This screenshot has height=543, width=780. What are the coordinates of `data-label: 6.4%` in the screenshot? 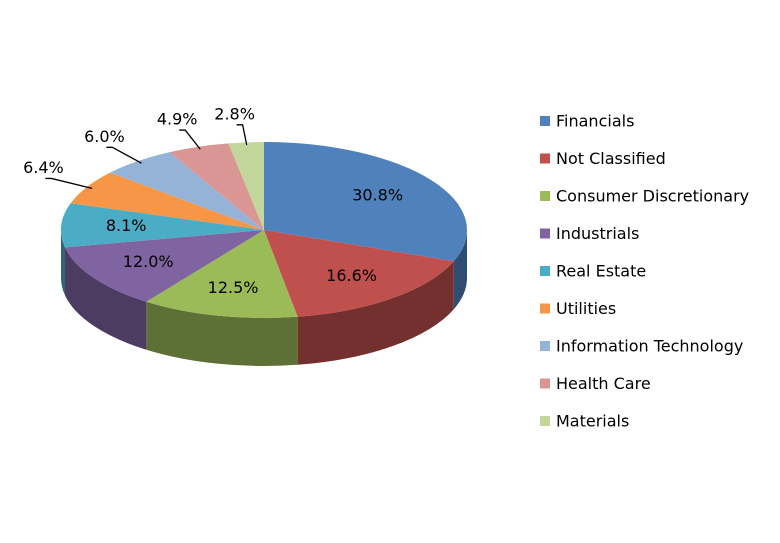 It's located at (43, 167).